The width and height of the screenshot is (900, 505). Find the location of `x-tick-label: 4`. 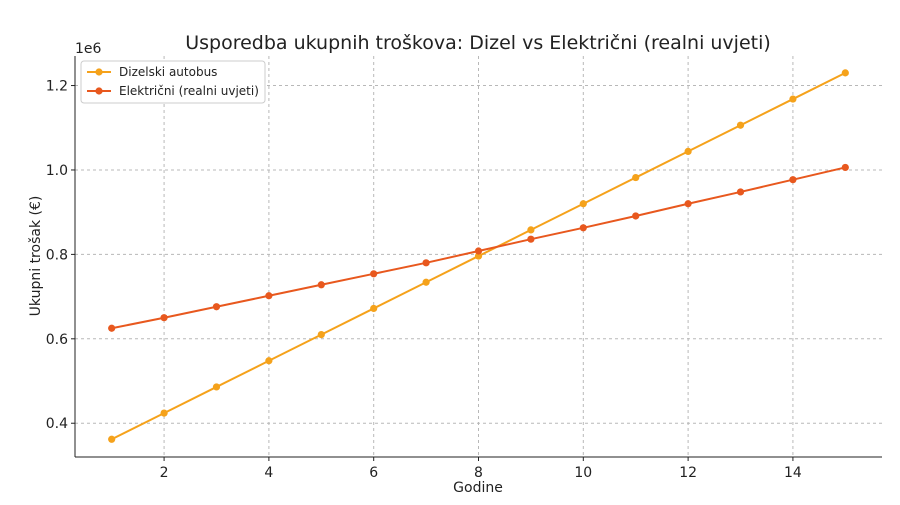

x-tick-label: 4 is located at coordinates (268, 473).